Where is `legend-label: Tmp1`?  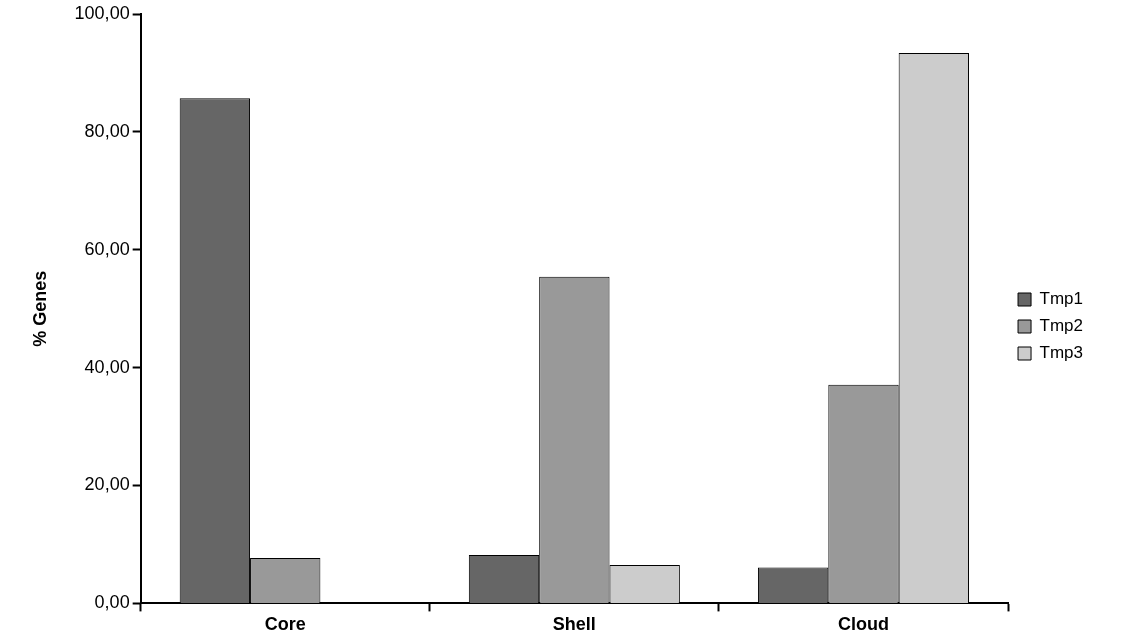
legend-label: Tmp1 is located at coordinates (1061, 299).